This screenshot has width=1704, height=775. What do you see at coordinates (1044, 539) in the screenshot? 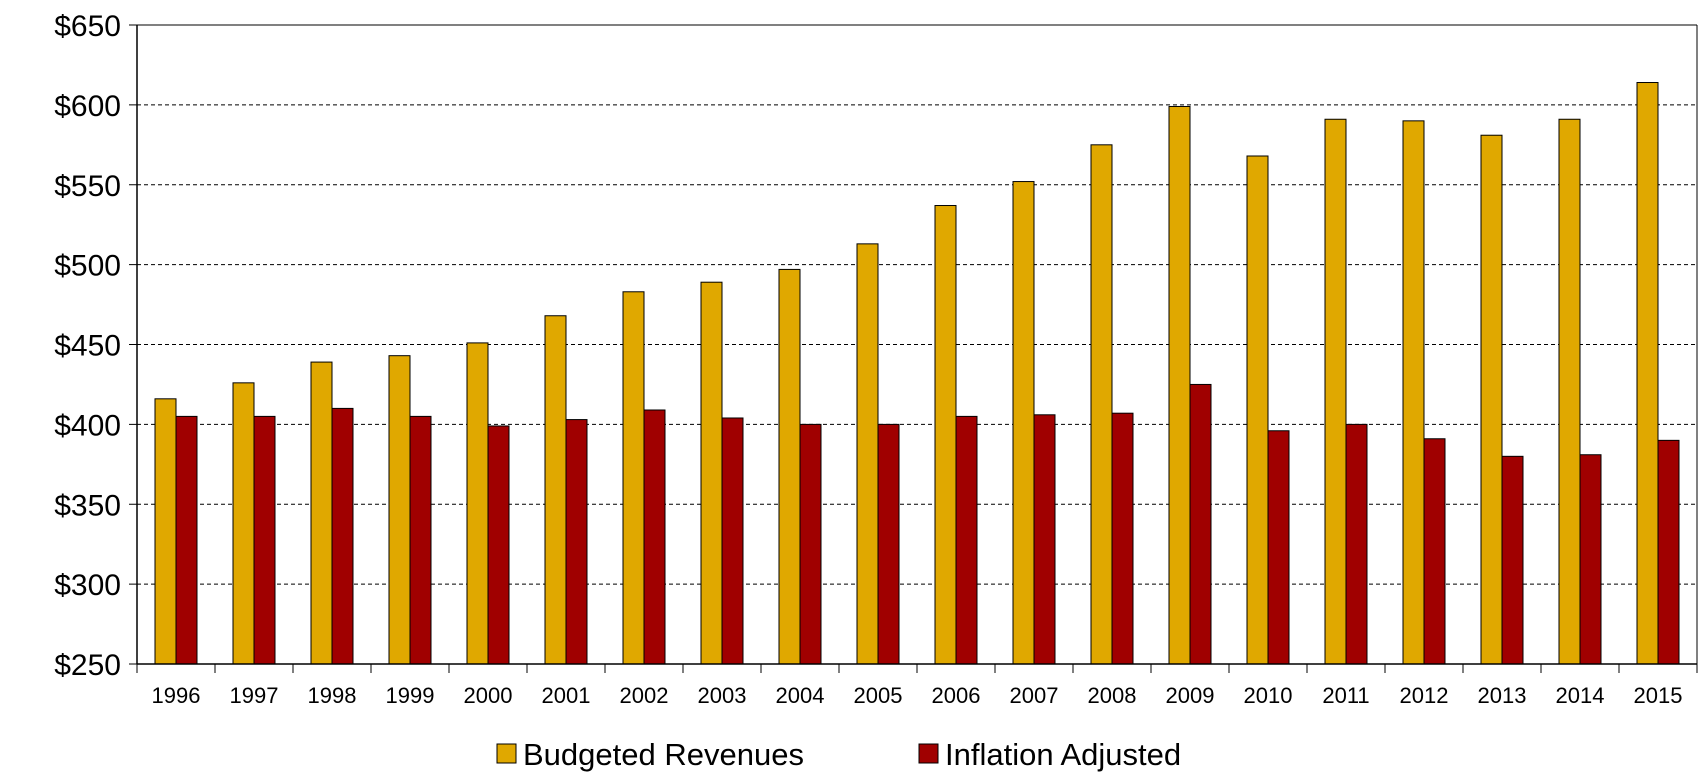
I see `bar-inflation-adjusted-2007` at bounding box center [1044, 539].